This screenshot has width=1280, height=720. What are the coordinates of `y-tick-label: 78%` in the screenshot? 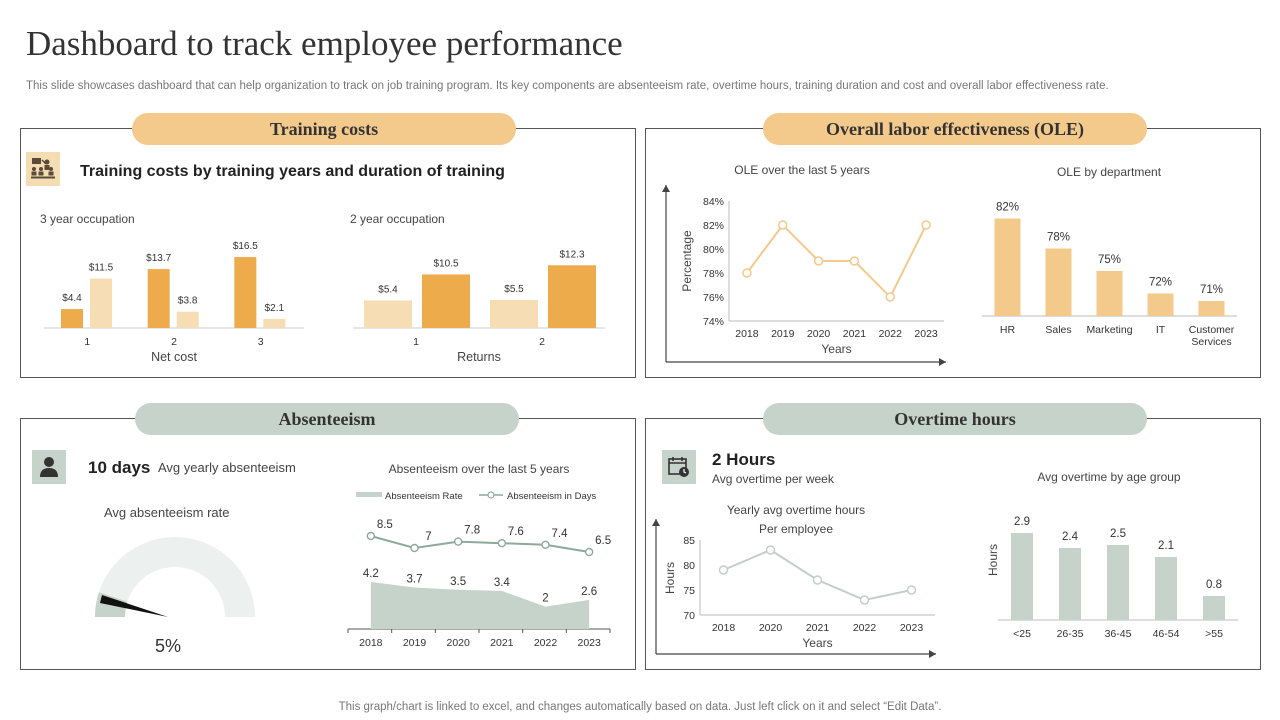 It's located at (713, 274).